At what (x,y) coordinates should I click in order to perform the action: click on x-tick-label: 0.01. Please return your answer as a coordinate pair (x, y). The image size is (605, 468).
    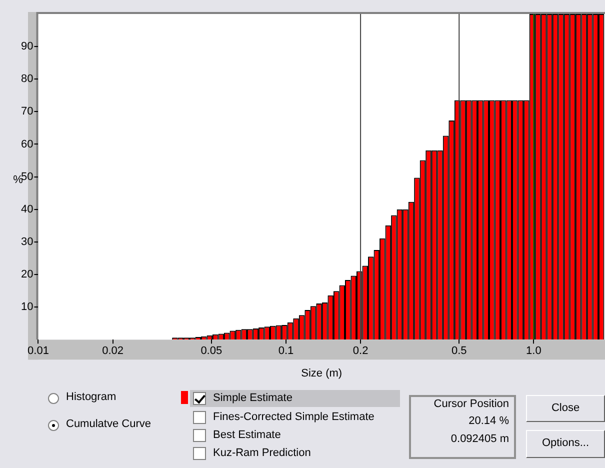
    Looking at the image, I should click on (38, 351).